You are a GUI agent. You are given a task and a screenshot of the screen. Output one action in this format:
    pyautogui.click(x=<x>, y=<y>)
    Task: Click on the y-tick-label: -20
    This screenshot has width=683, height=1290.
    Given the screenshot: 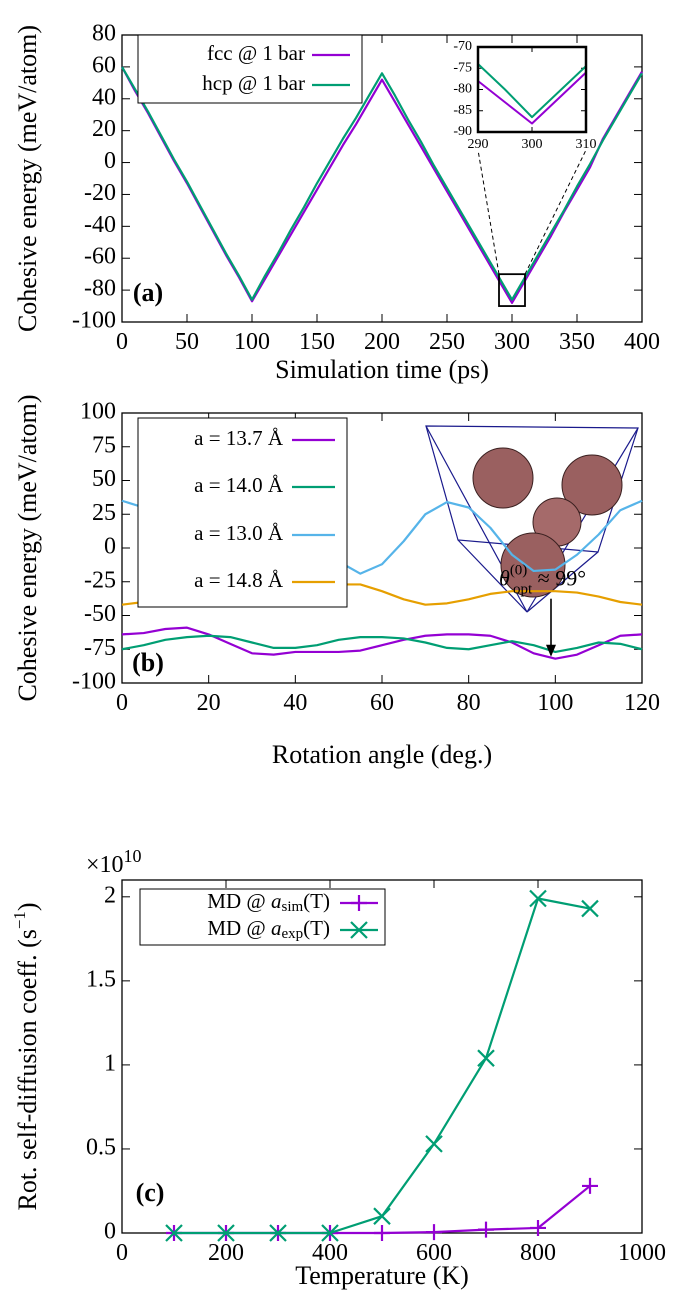 What is the action you would take?
    pyautogui.click(x=100, y=193)
    